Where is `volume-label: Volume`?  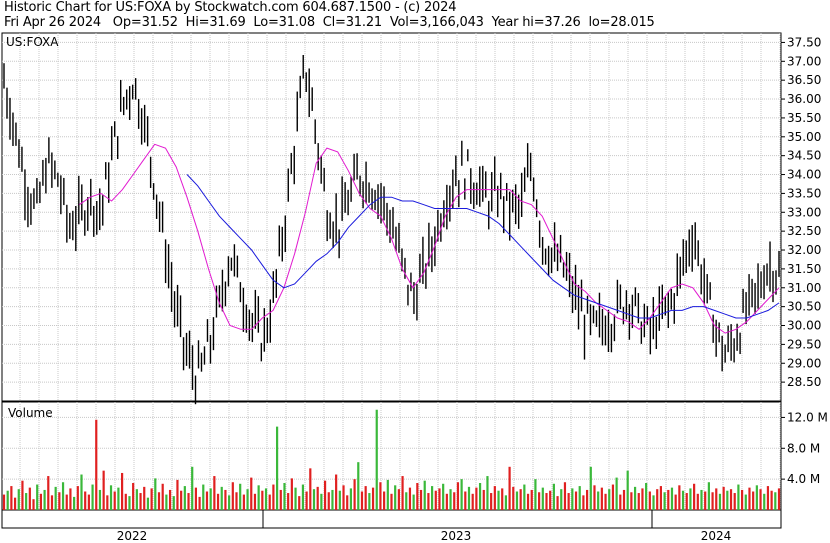
volume-label: Volume is located at coordinates (30, 413).